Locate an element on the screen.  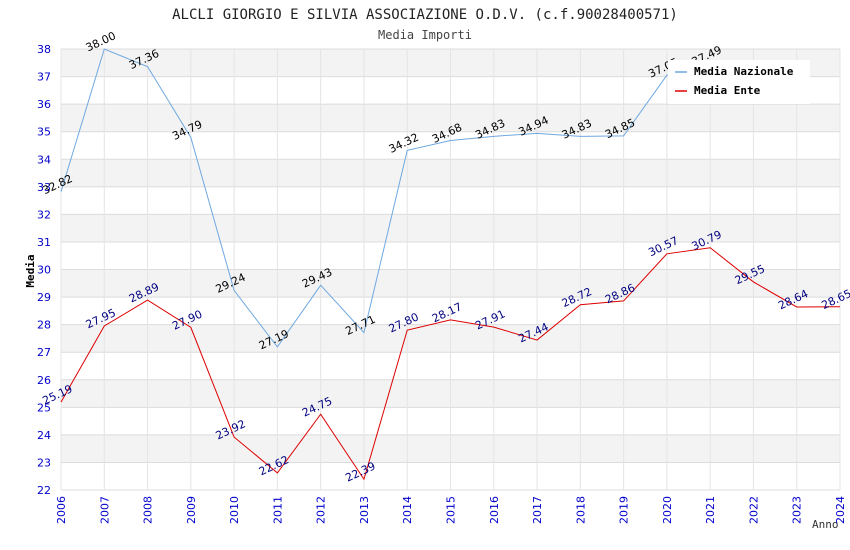
y-tick-label: 28 is located at coordinates (44, 325).